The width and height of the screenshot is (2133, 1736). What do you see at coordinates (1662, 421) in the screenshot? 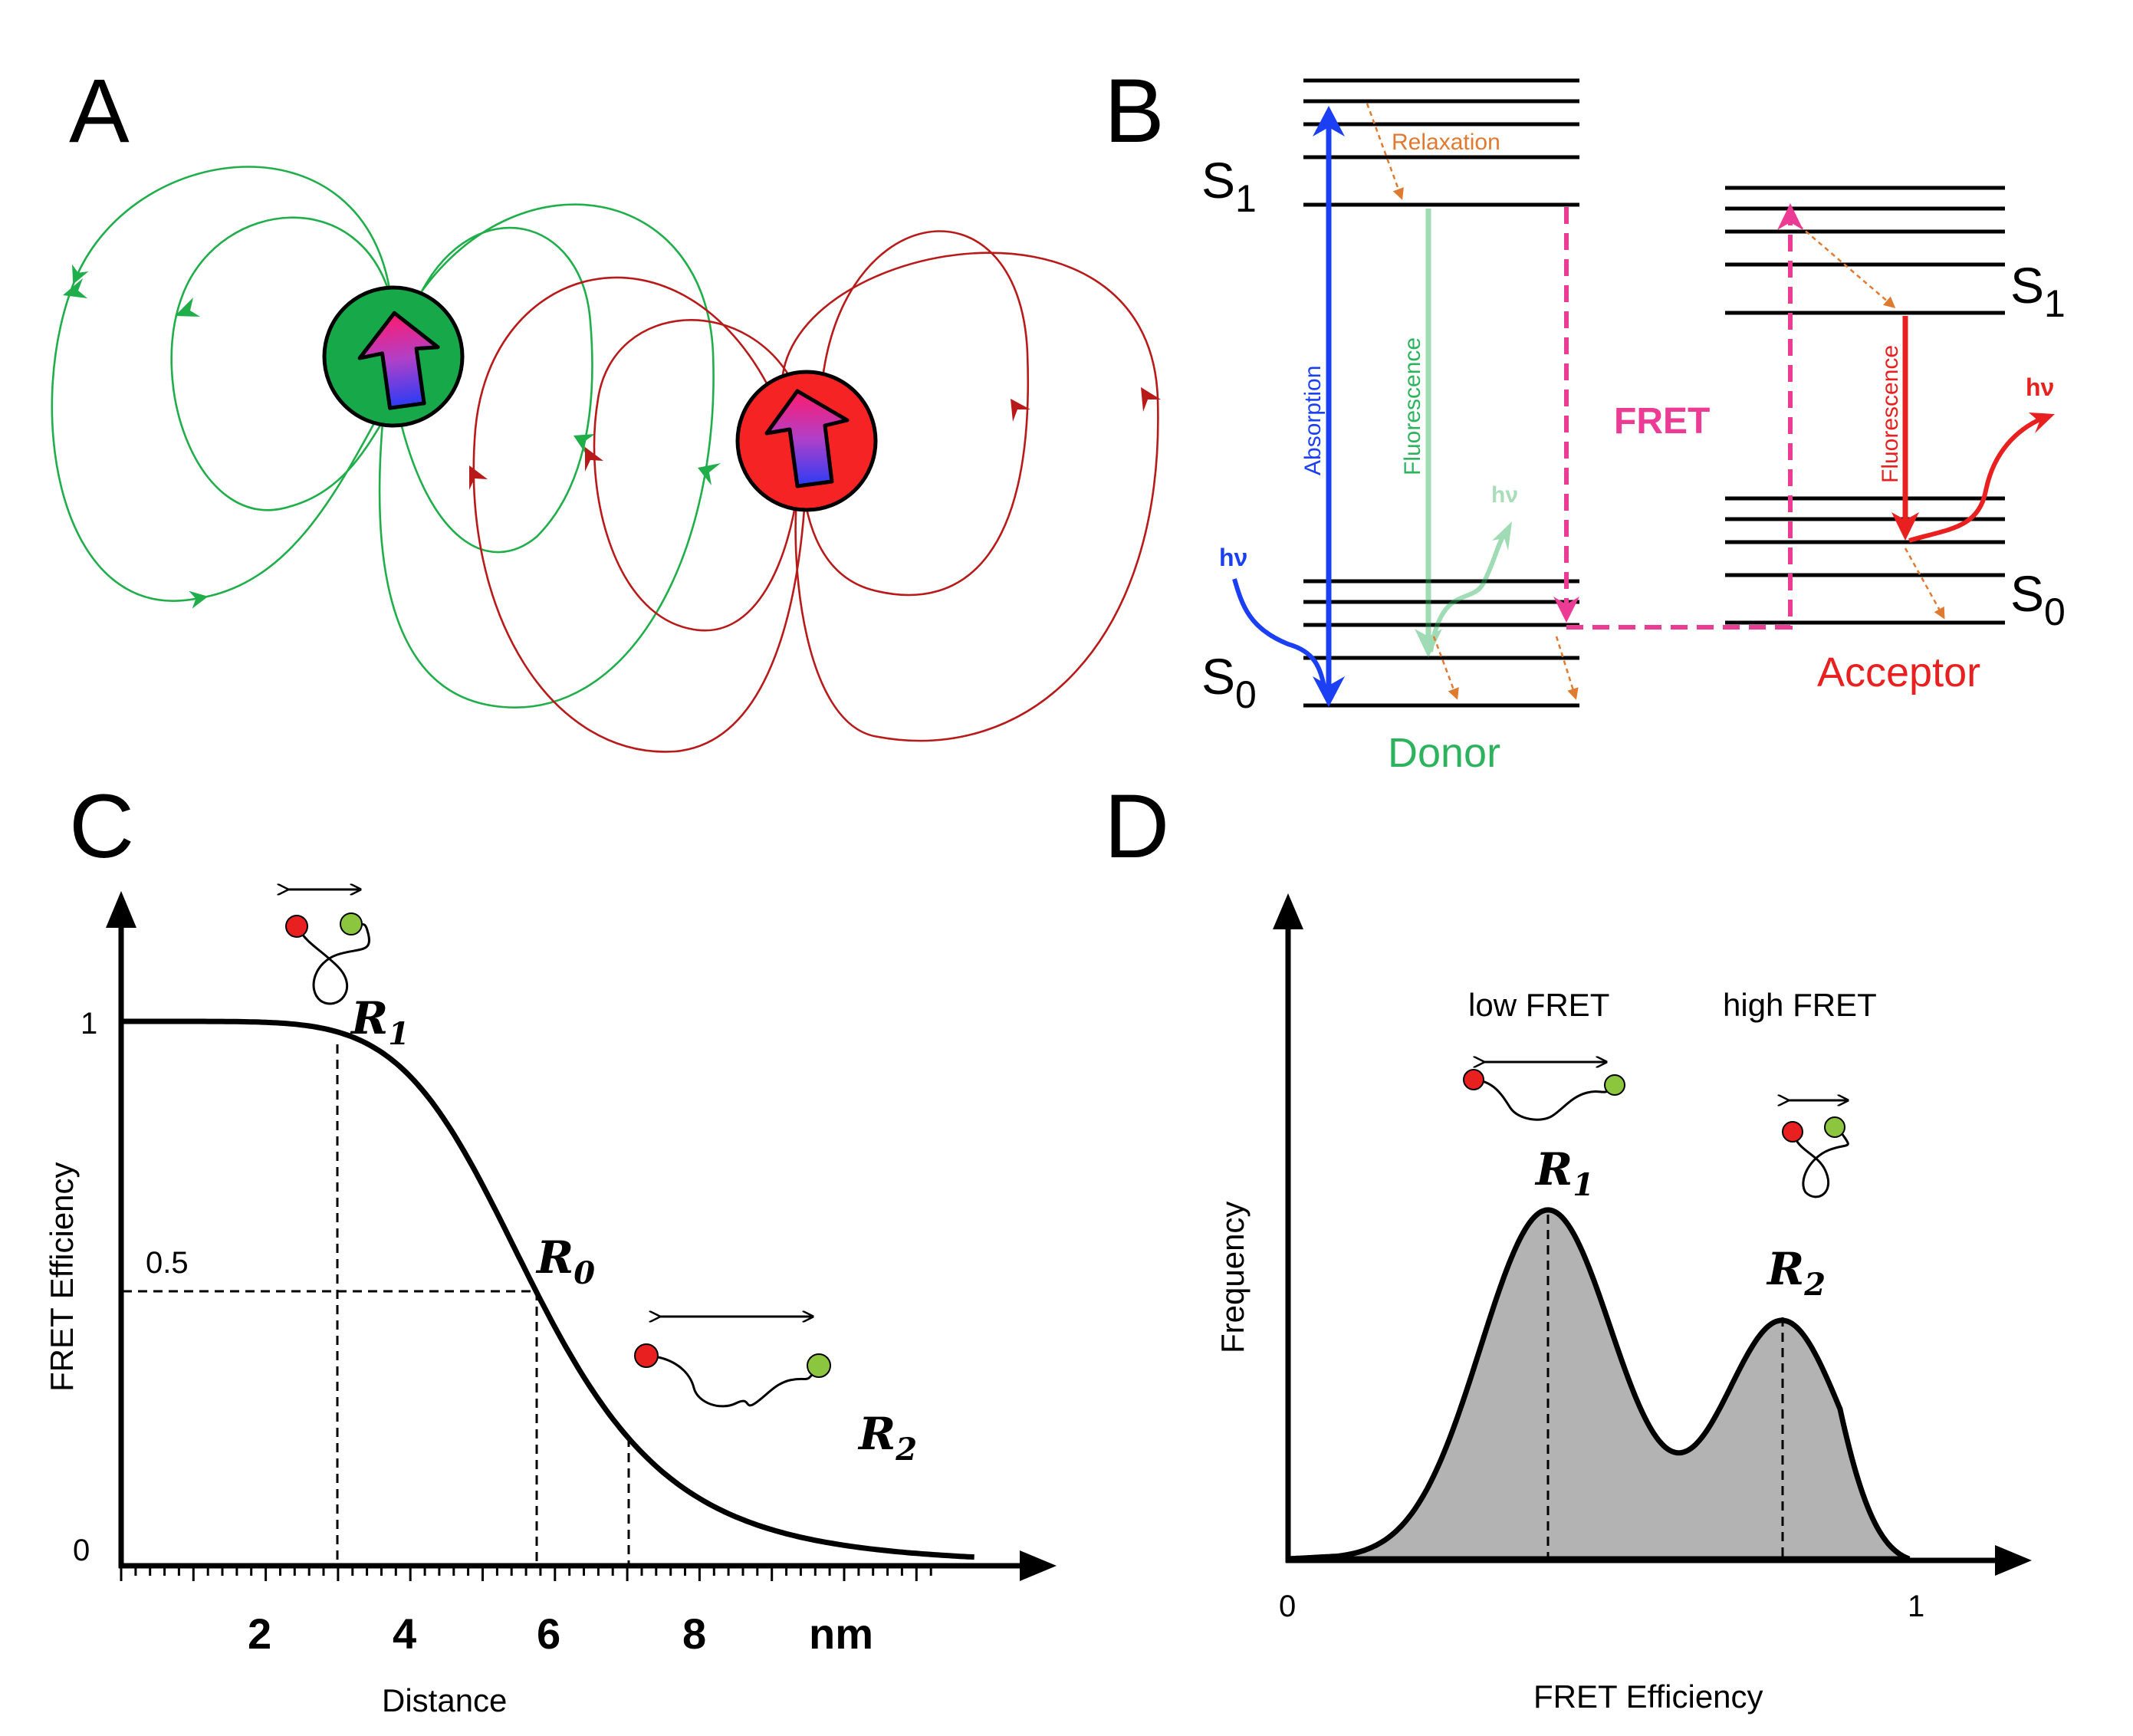
I see `fret-label: FRET` at bounding box center [1662, 421].